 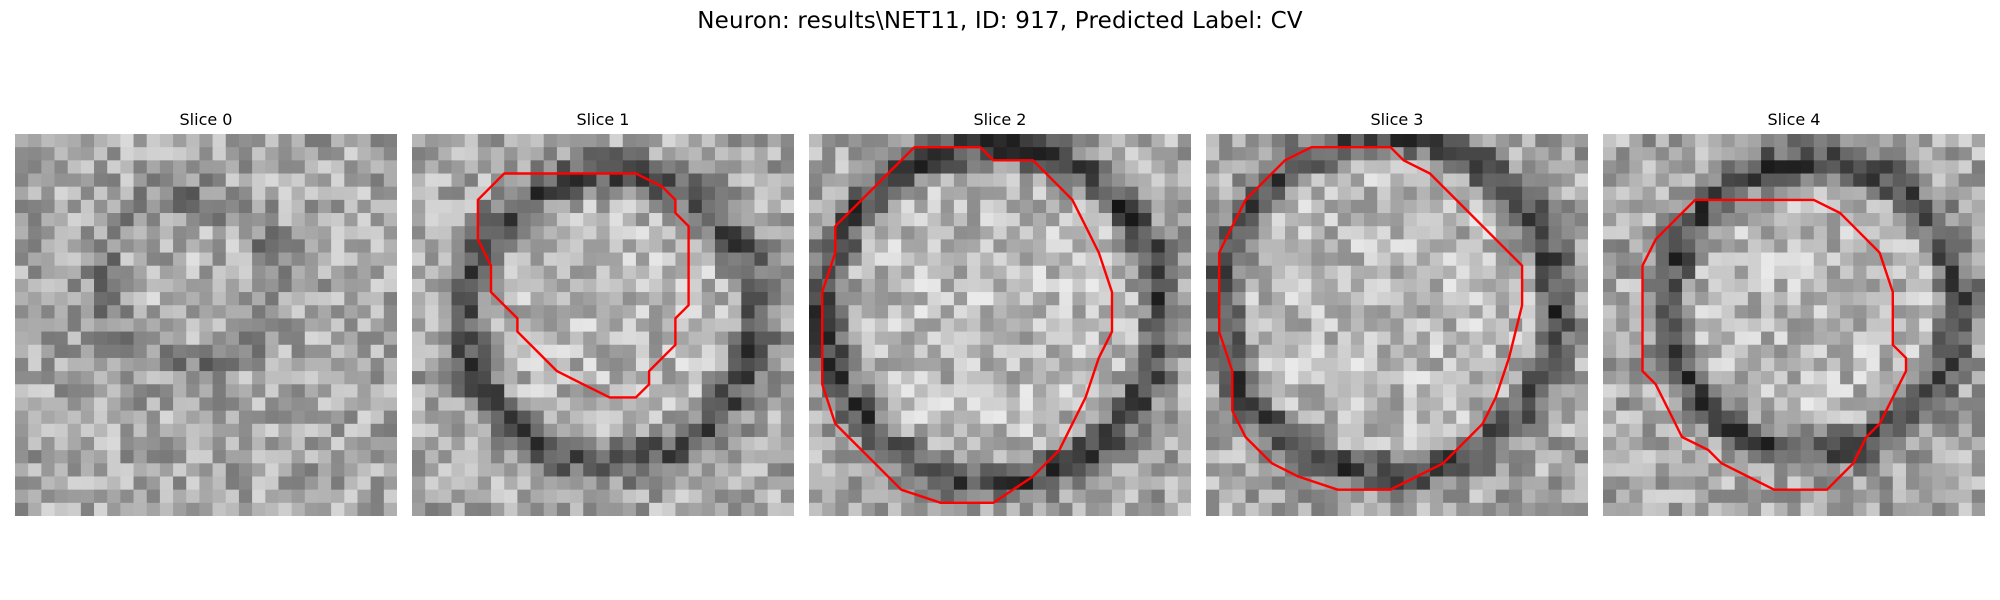 I want to click on slice-panel-0: Slice 0, so click(x=206, y=313).